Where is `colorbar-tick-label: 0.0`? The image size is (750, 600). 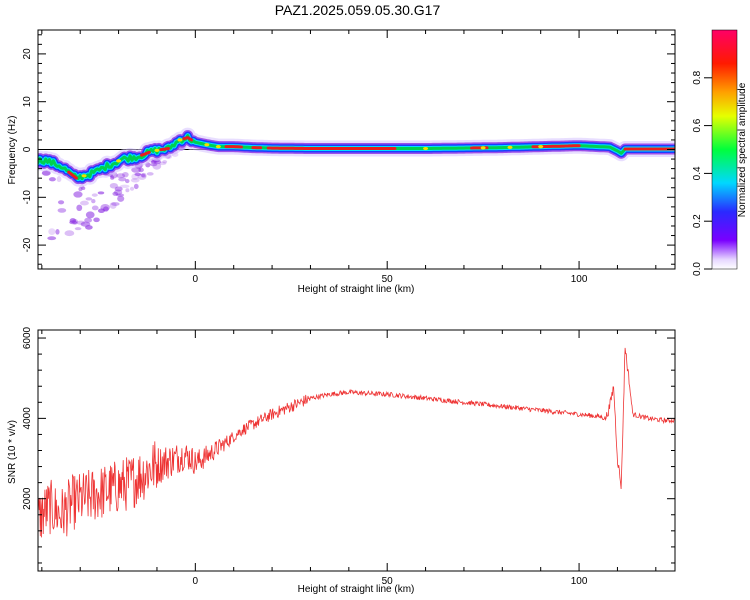
colorbar-tick-label: 0.0 is located at coordinates (697, 269).